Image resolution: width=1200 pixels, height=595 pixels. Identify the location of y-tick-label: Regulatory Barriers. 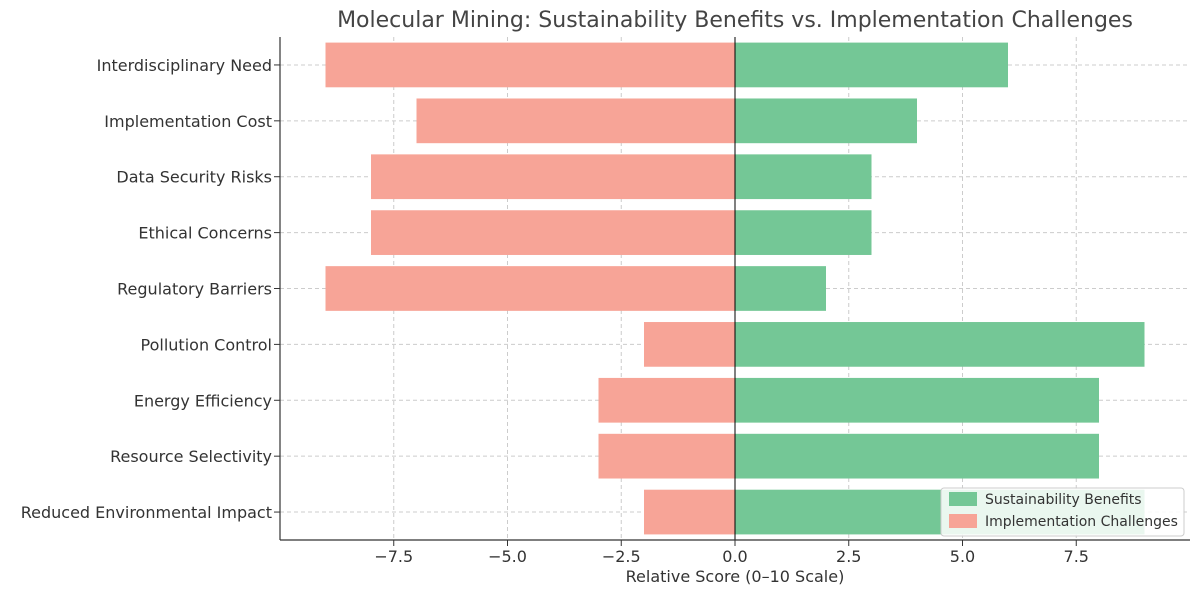
(194, 289).